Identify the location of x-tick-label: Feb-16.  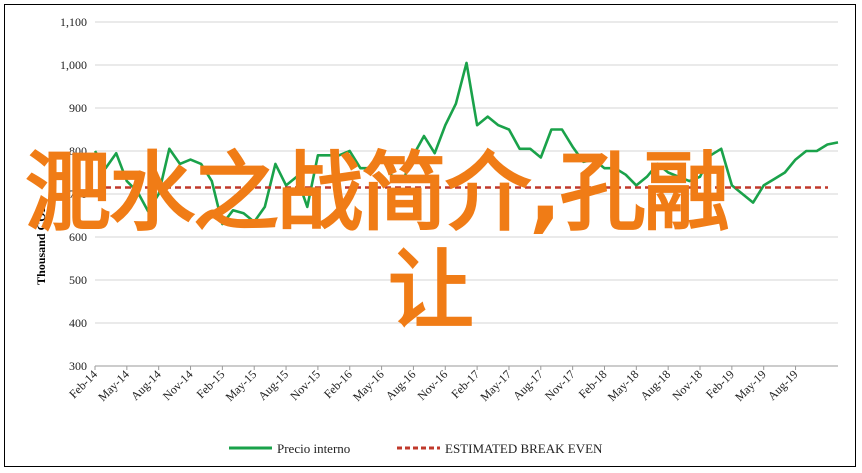
(338, 384).